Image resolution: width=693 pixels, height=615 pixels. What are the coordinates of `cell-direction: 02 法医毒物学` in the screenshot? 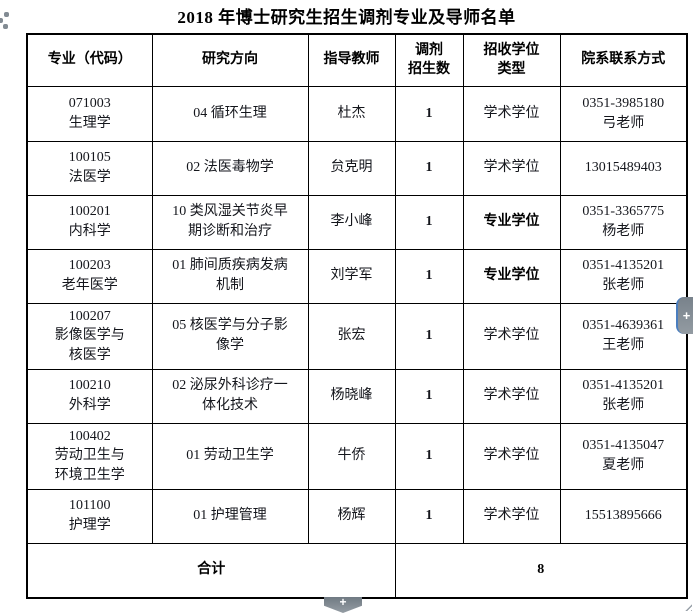 It's located at (230, 168).